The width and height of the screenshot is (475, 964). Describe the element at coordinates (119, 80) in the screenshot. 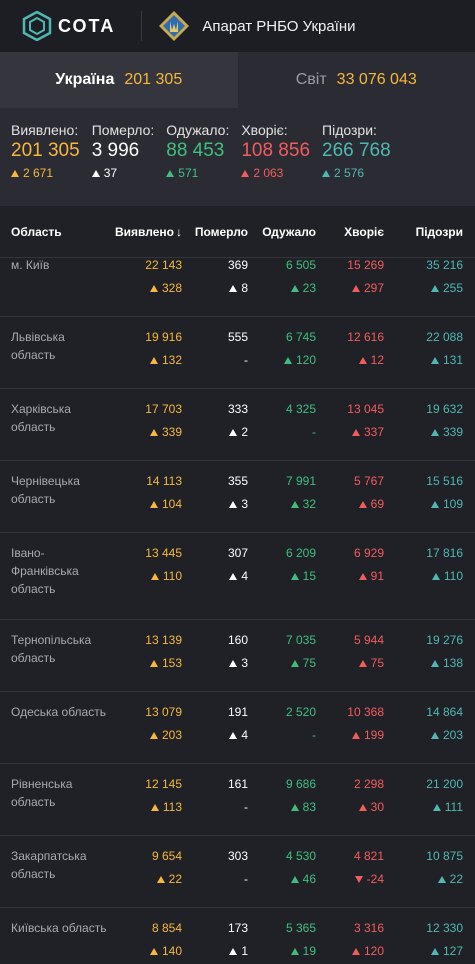

I see `tab-ukraine: Україна 201 305` at that location.